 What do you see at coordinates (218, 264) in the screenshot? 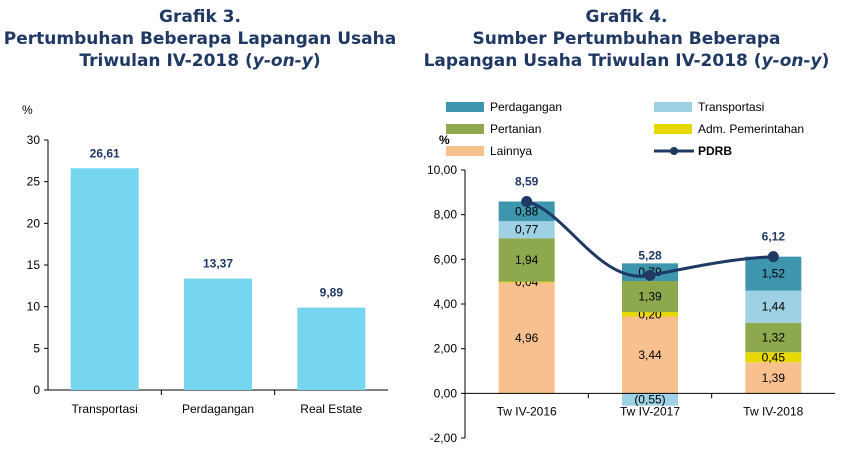
I see `data-label: 13,37` at bounding box center [218, 264].